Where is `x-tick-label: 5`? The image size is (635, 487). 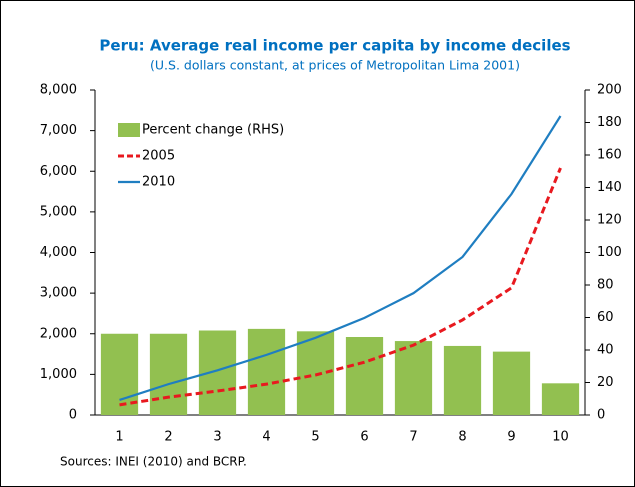
x-tick-label: 5 is located at coordinates (315, 437).